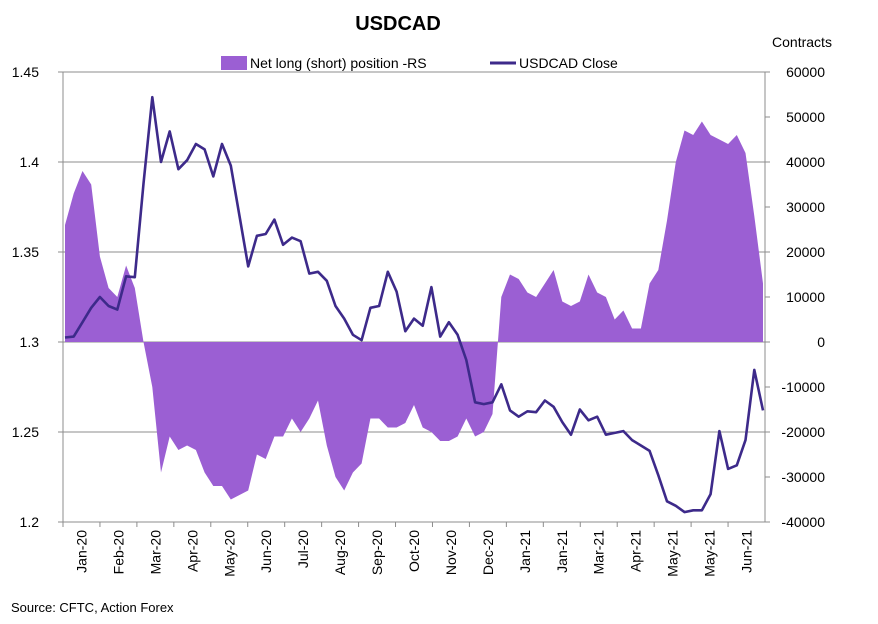 The image size is (878, 624). Describe the element at coordinates (803, 477) in the screenshot. I see `right-tick-label: -30000` at that location.